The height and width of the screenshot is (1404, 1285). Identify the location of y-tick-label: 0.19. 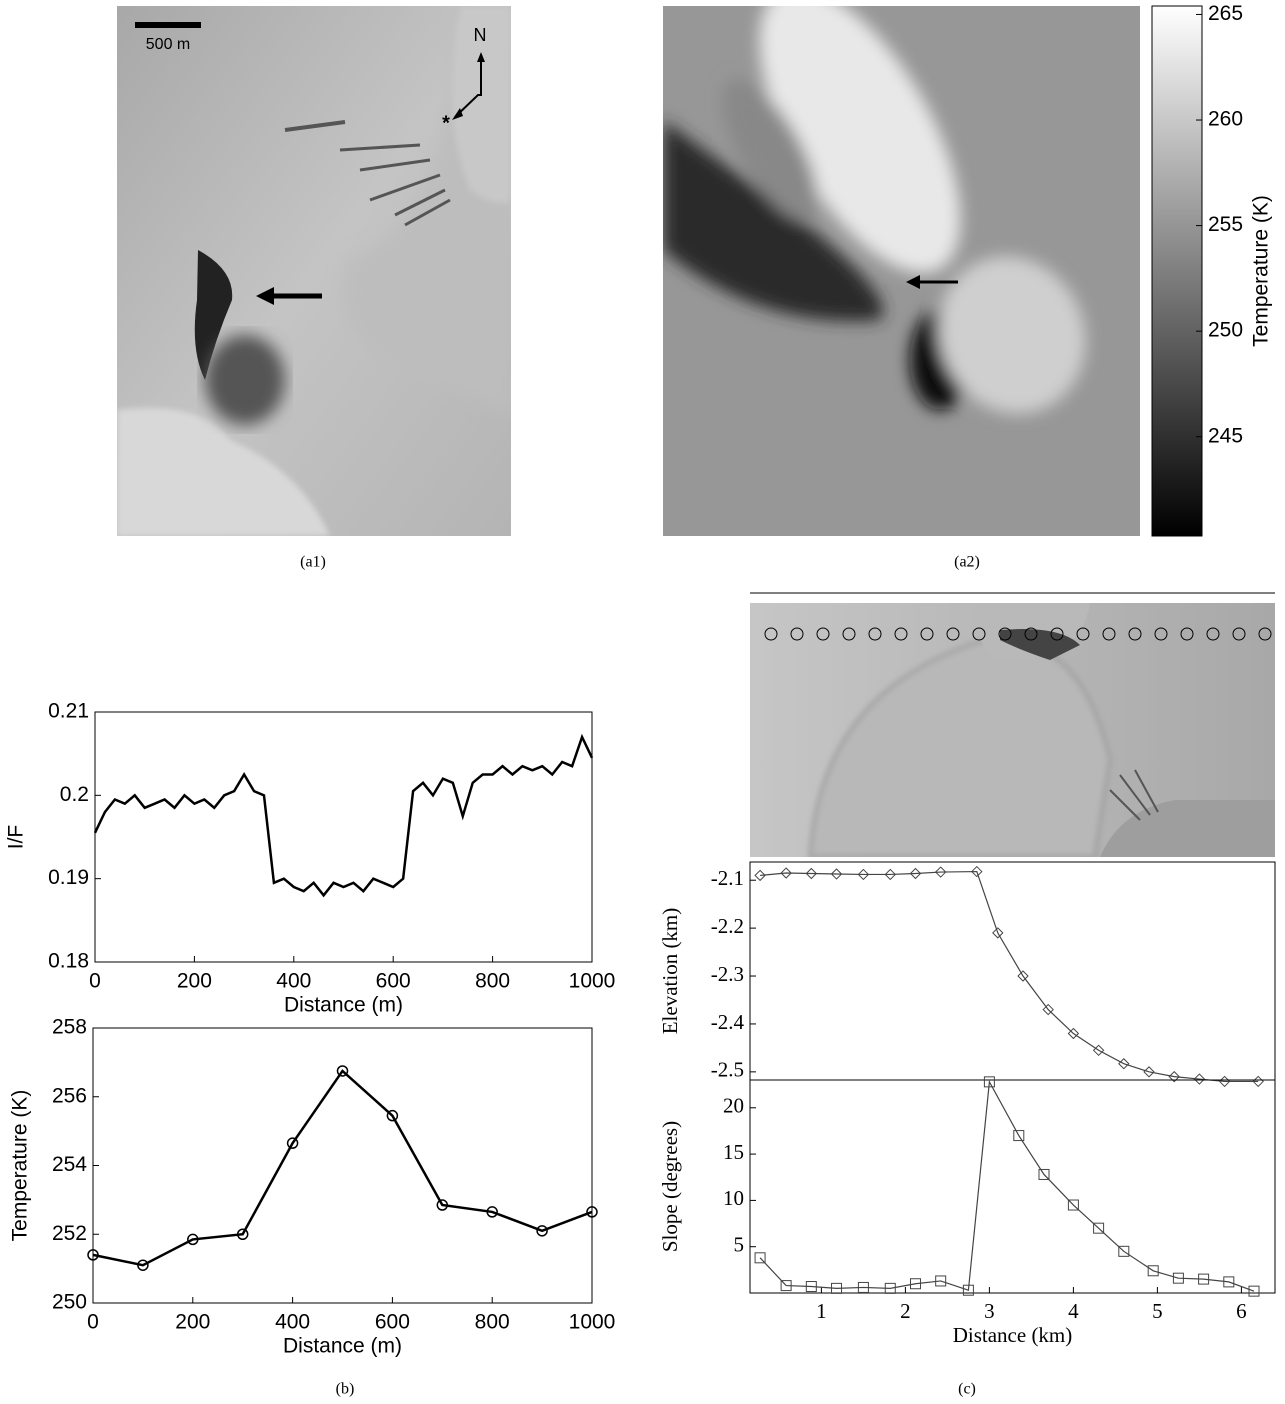
(68, 877).